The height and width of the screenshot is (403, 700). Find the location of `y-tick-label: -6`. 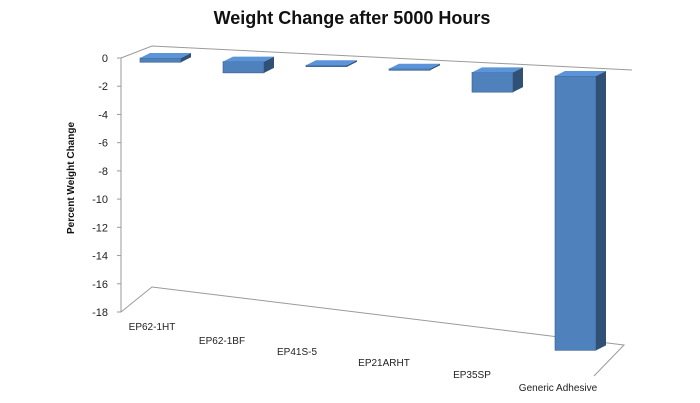

y-tick-label: -6 is located at coordinates (103, 144).